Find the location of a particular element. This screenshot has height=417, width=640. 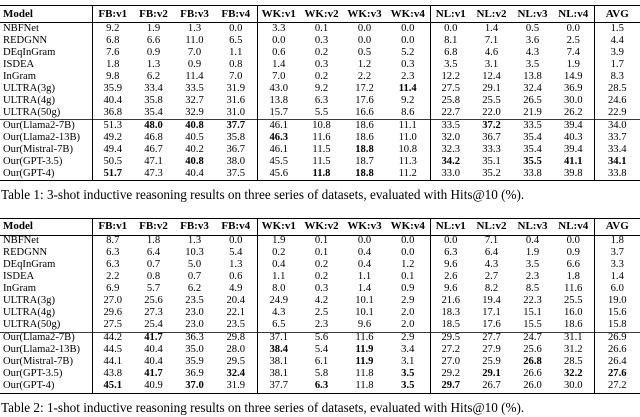

value-cell: 8.6 is located at coordinates (408, 113).